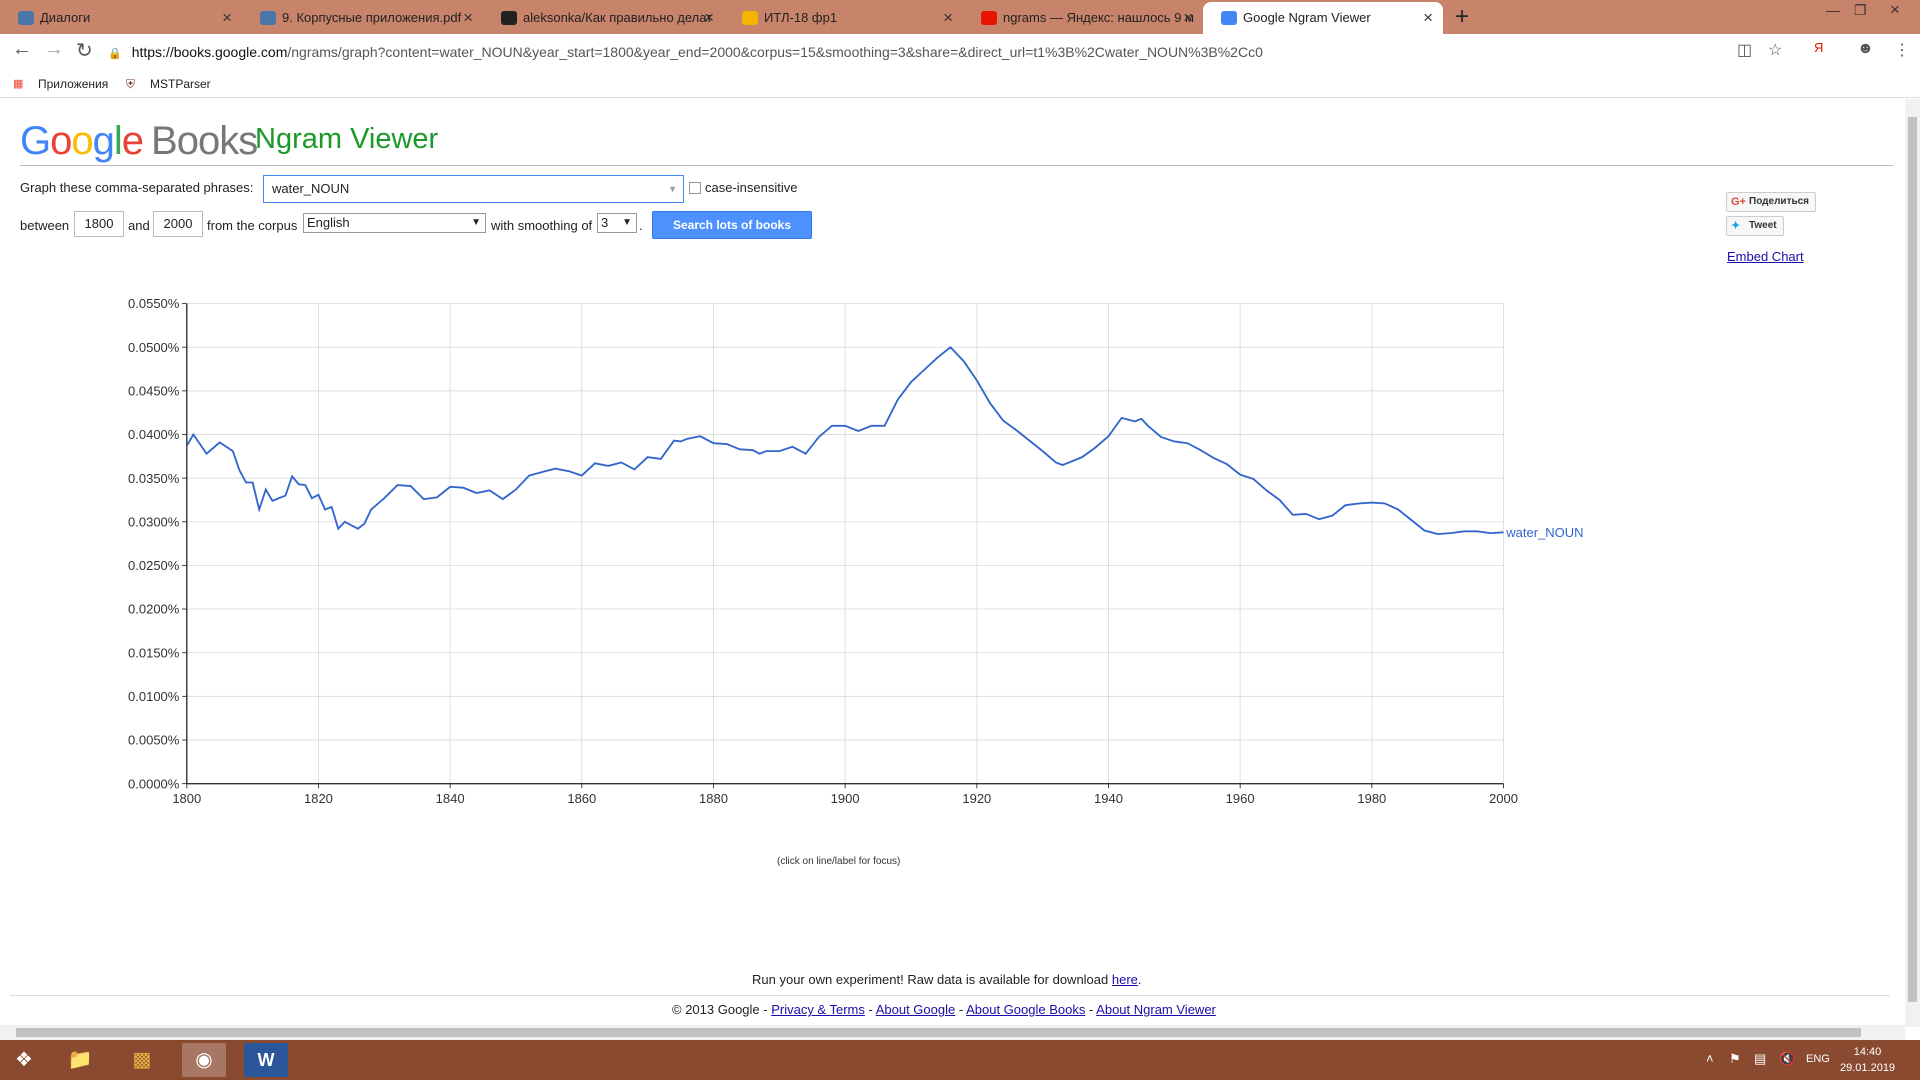  I want to click on about-ngram-viewer-link: About Ngram Viewer, so click(1156, 1009).